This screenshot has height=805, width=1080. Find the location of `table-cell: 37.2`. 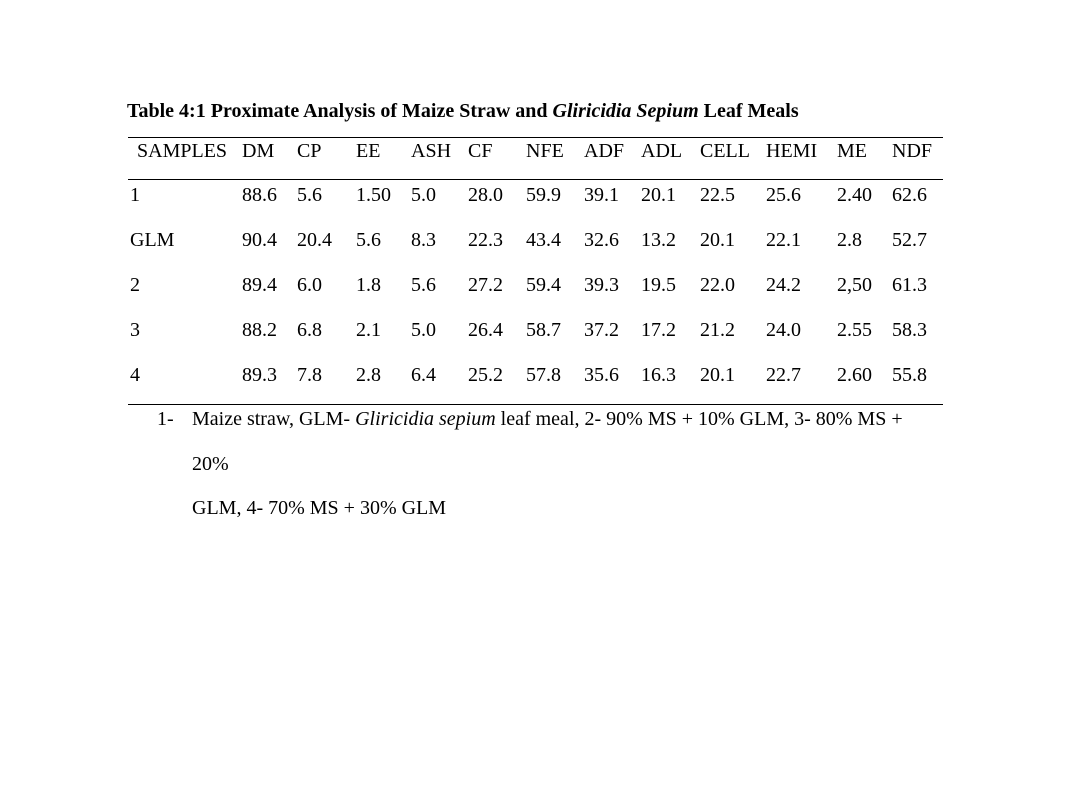

table-cell: 37.2 is located at coordinates (601, 329).